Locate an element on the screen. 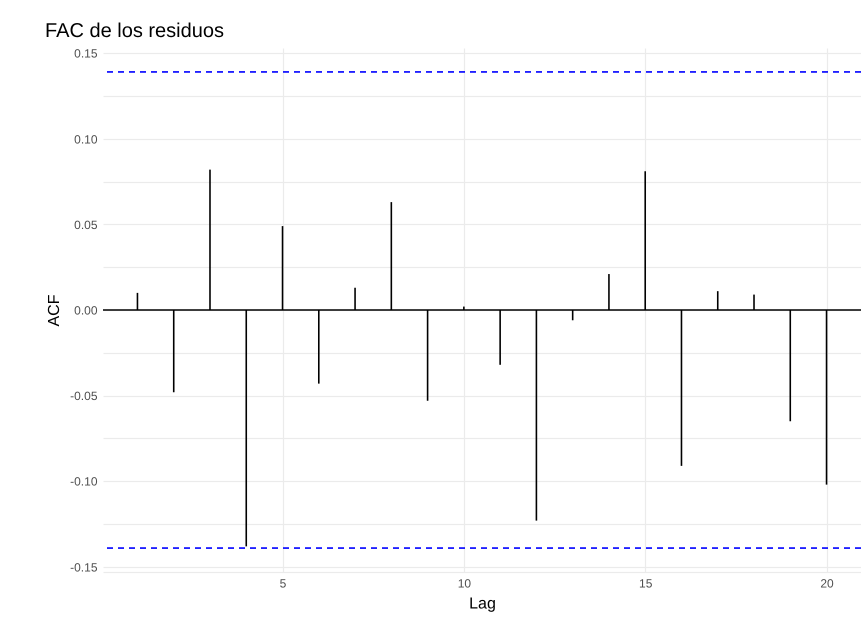 The image size is (861, 633). x-axis-title: Lag is located at coordinates (482, 604).